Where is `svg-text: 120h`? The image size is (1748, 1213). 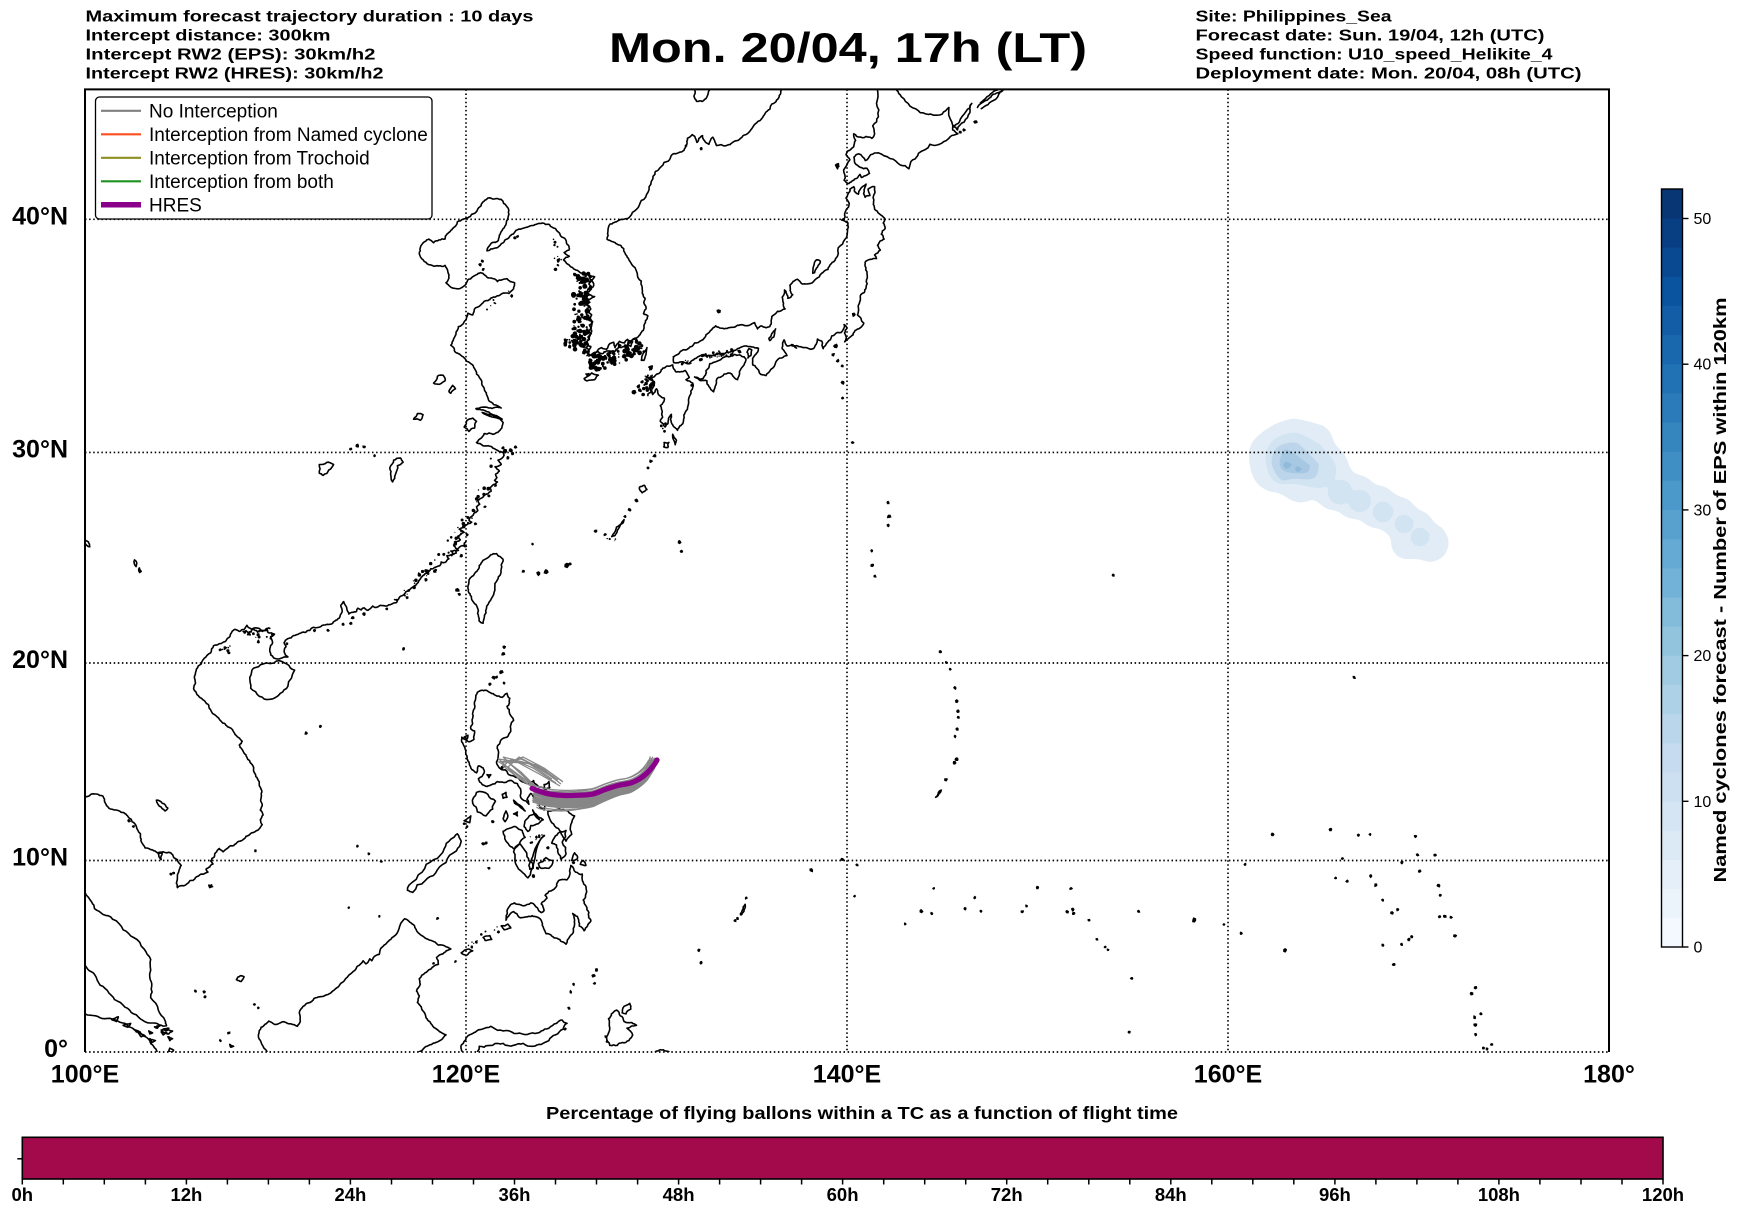
svg-text: 120h is located at coordinates (1663, 1194).